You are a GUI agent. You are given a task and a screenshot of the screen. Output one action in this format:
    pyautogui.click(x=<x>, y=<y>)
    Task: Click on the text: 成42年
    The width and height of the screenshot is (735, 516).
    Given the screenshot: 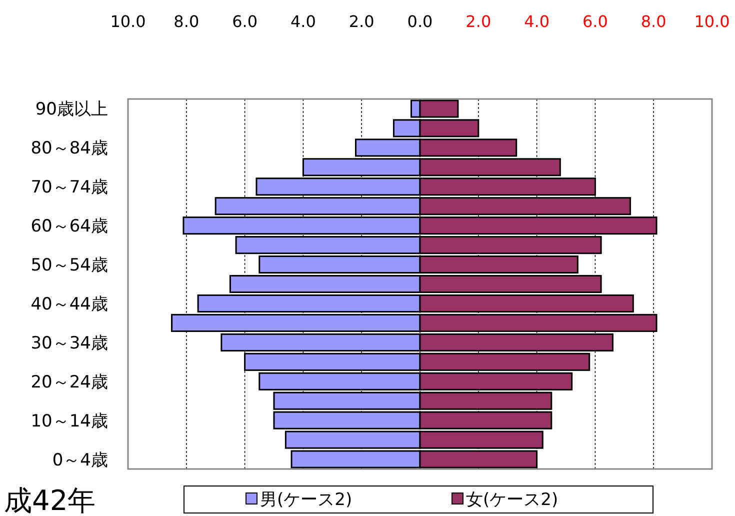 What is the action you would take?
    pyautogui.click(x=50, y=500)
    